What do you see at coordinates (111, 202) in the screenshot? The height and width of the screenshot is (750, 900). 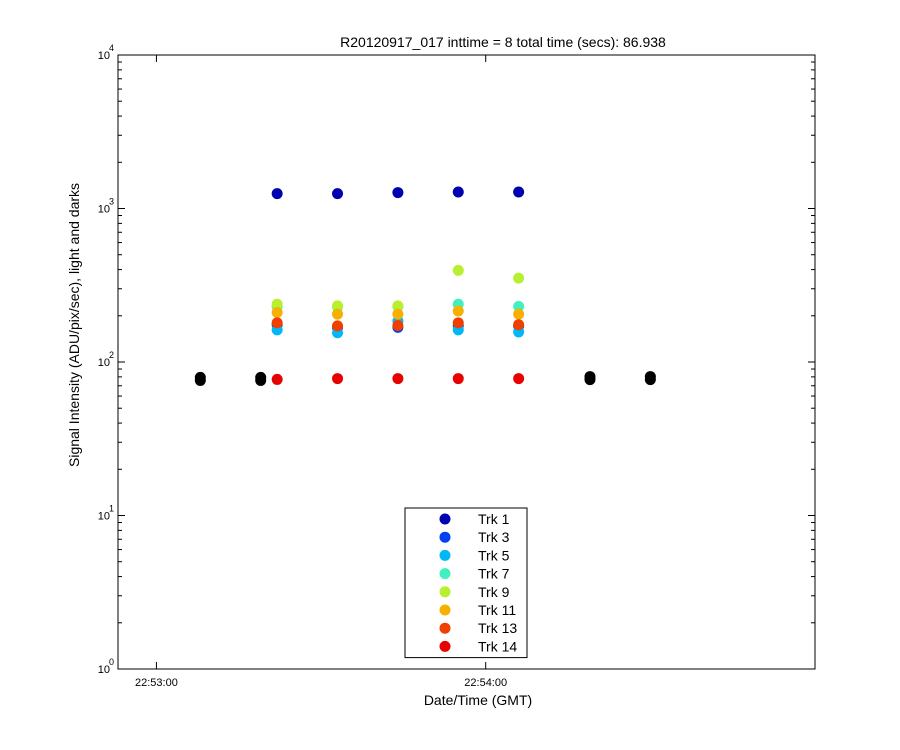 I see `y-tick-exponent: 3` at bounding box center [111, 202].